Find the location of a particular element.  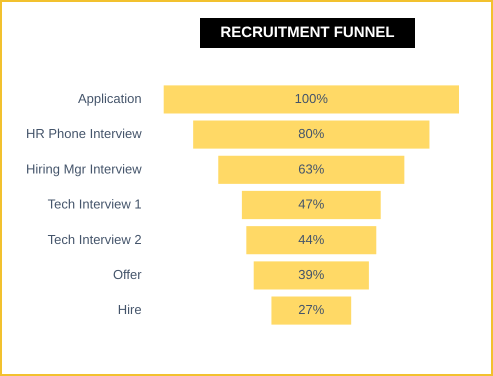

category-label: HR Phone Interview is located at coordinates (84, 134).